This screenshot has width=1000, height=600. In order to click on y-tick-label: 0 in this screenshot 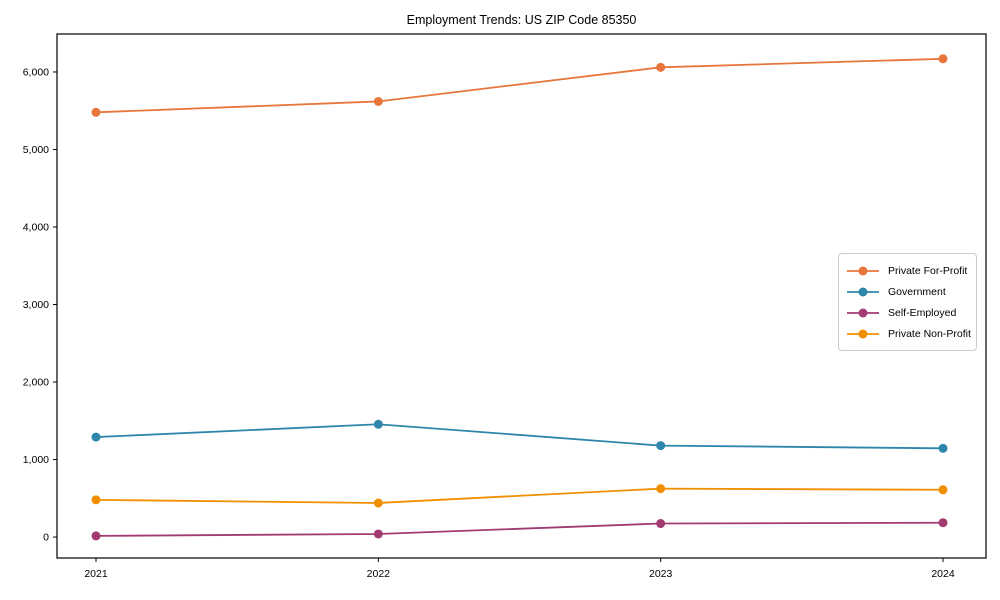, I will do `click(46, 538)`.